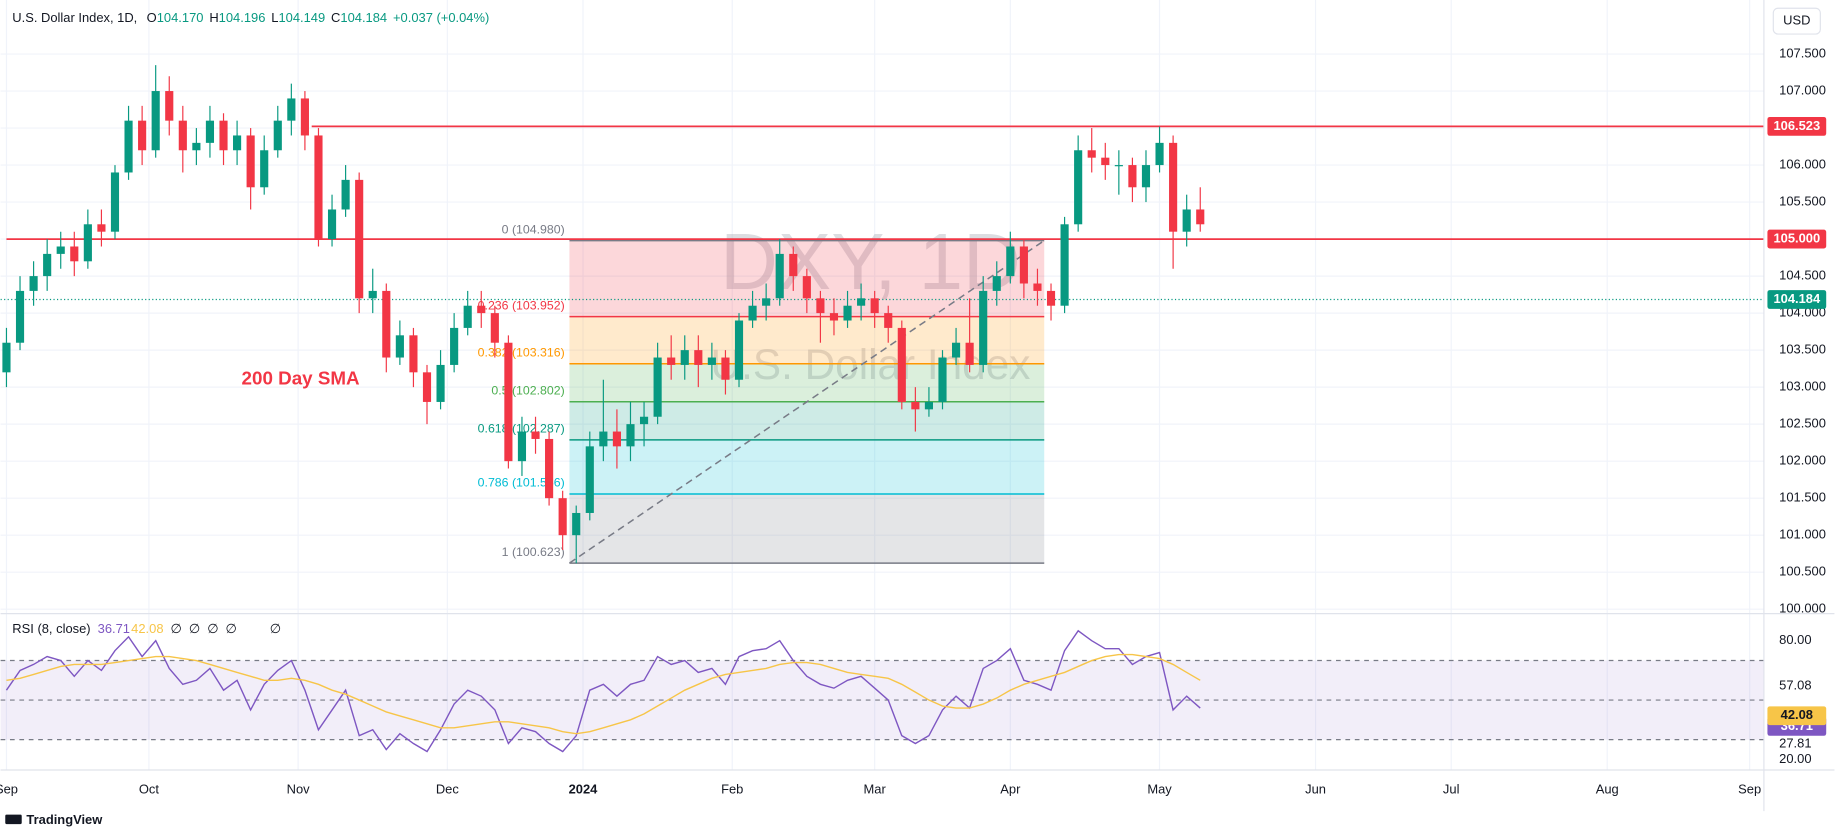 The height and width of the screenshot is (837, 1835). What do you see at coordinates (1451, 788) in the screenshot?
I see `x-tick-label: Jul` at bounding box center [1451, 788].